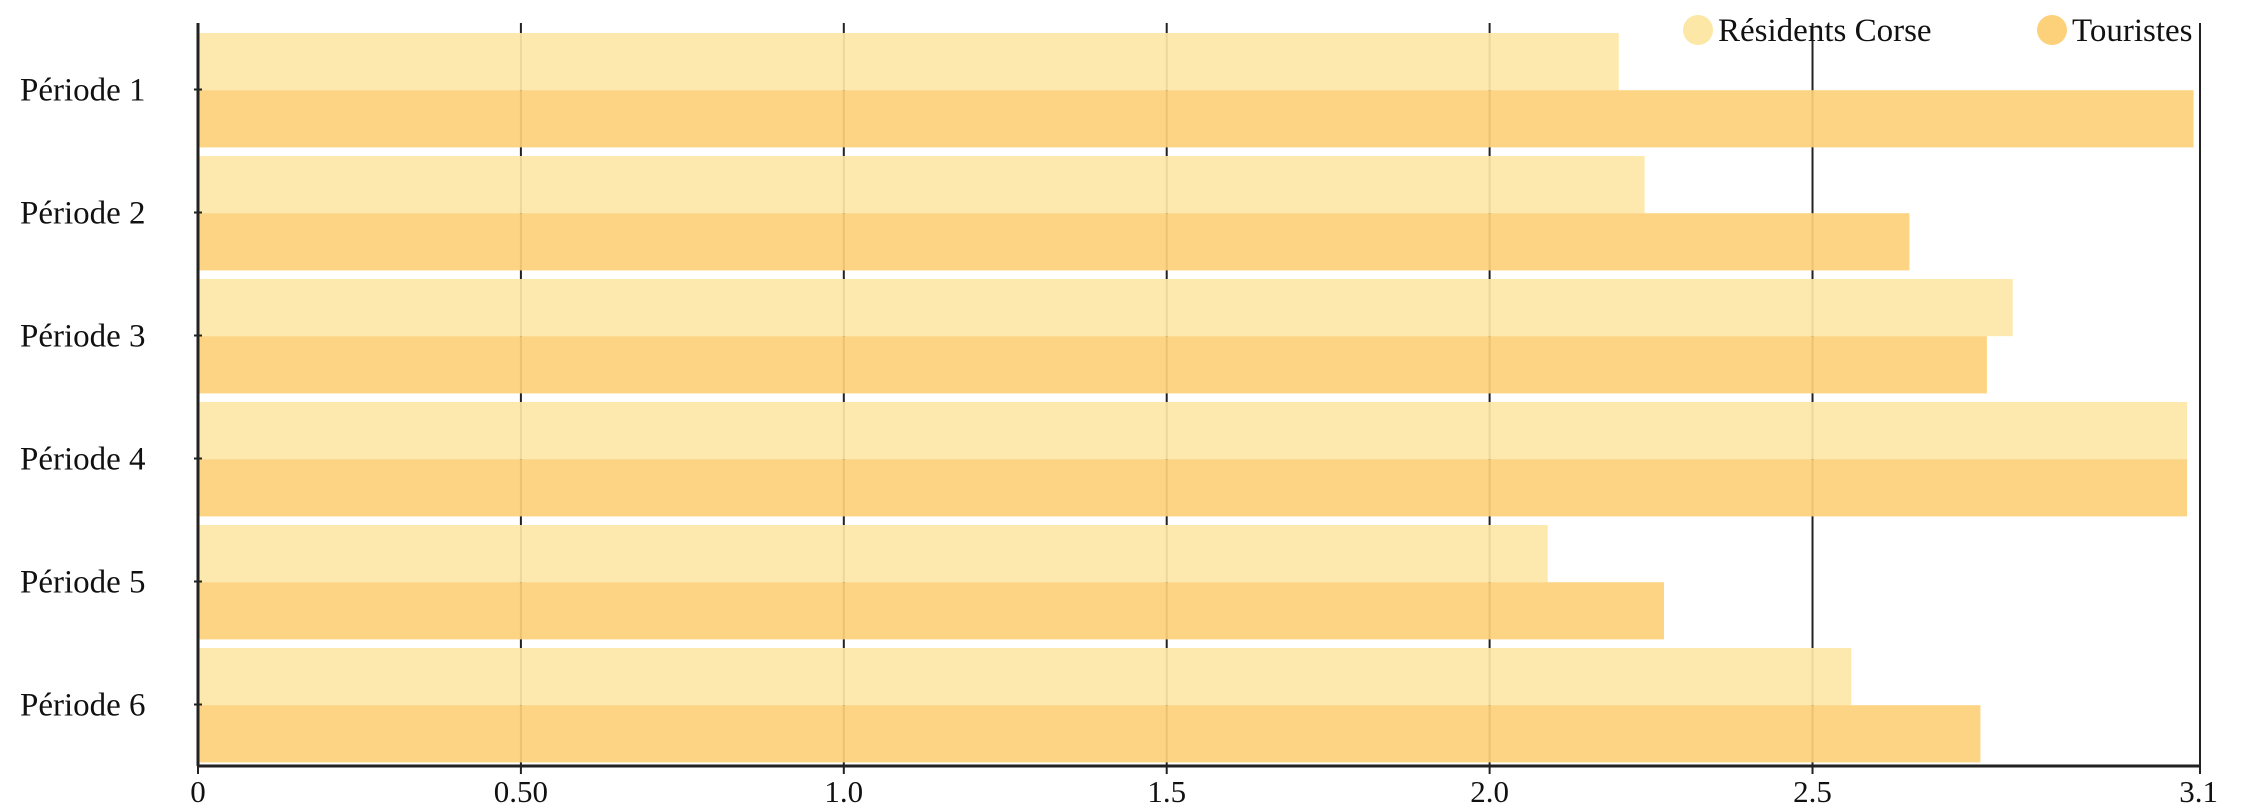 Image resolution: width=2248 pixels, height=809 pixels. Describe the element at coordinates (1938, 31) in the screenshot. I see `legend: Résidents Corse Touristes` at that location.